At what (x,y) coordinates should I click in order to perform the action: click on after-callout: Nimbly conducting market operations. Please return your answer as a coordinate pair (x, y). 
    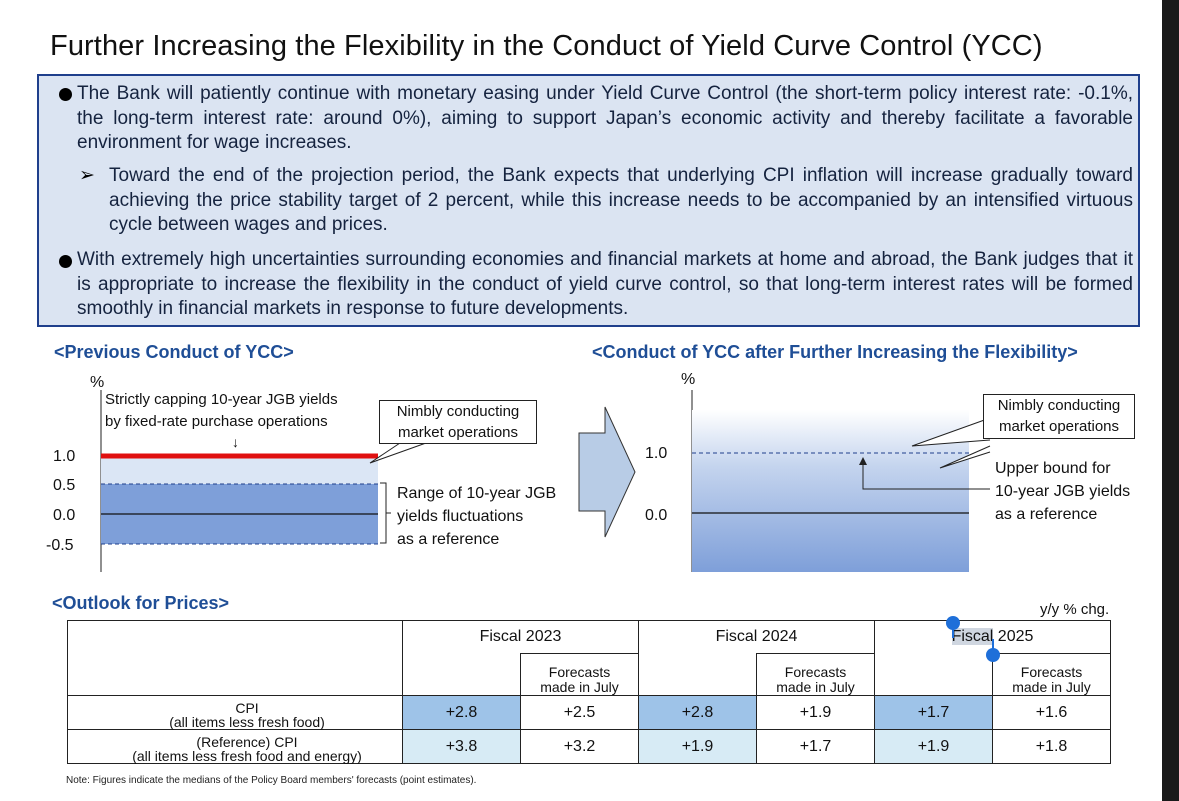
    Looking at the image, I should click on (1059, 416).